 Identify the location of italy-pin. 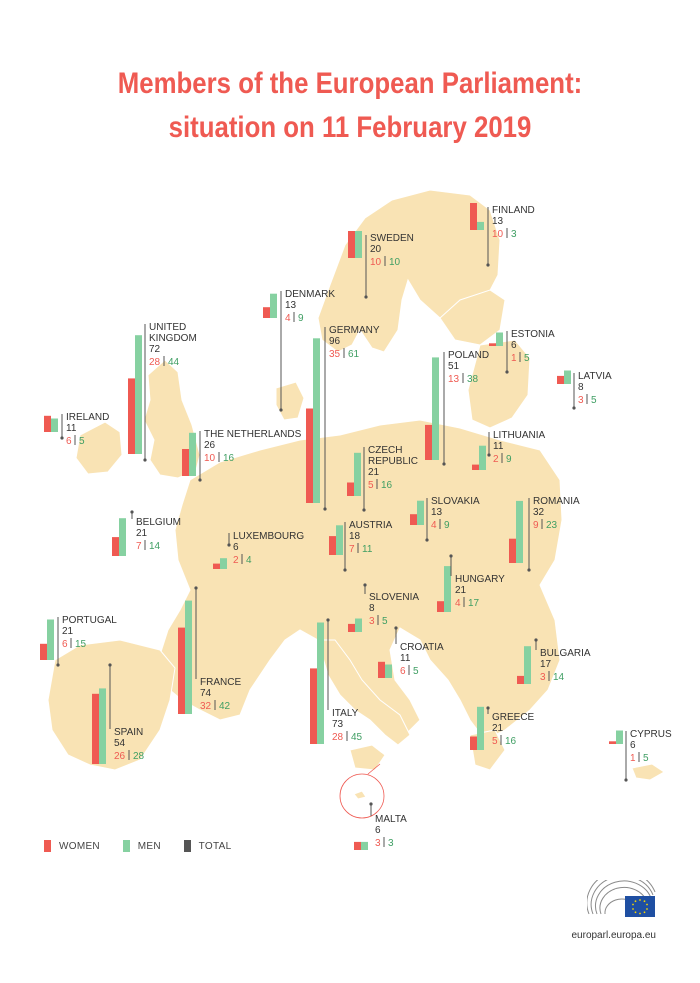
(328, 620).